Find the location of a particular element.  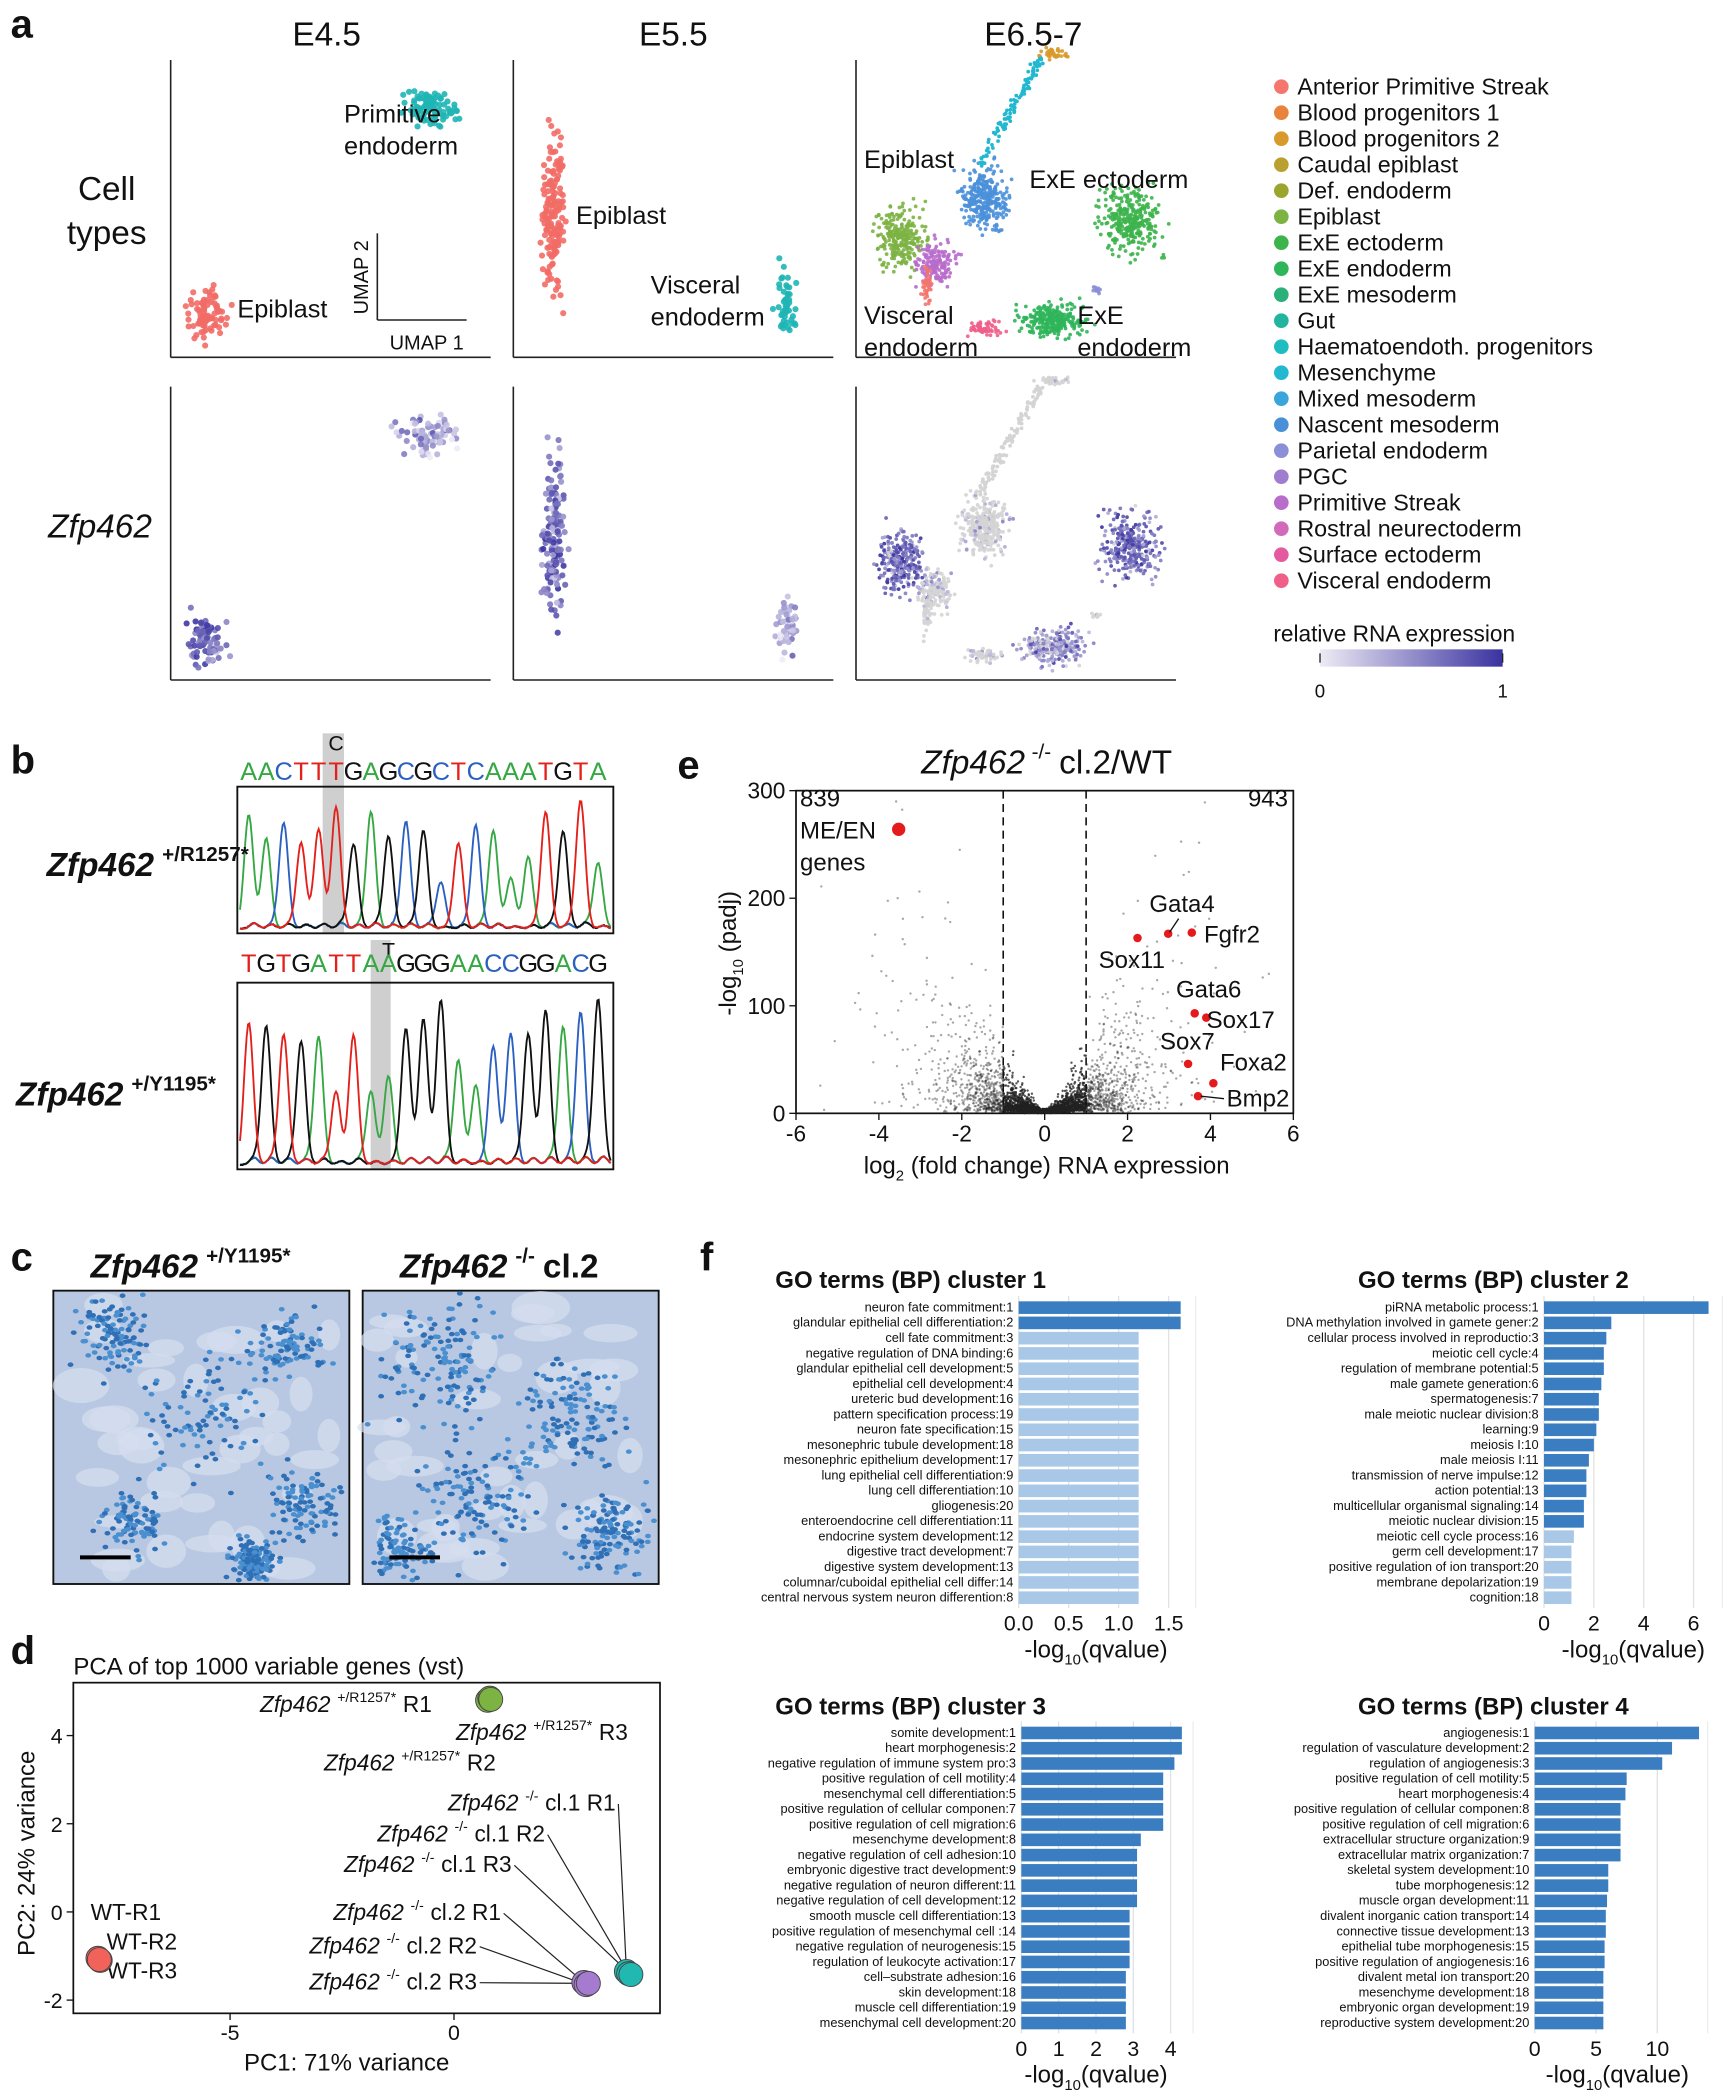

legend-label: Mesenchyme is located at coordinates (1366, 373).